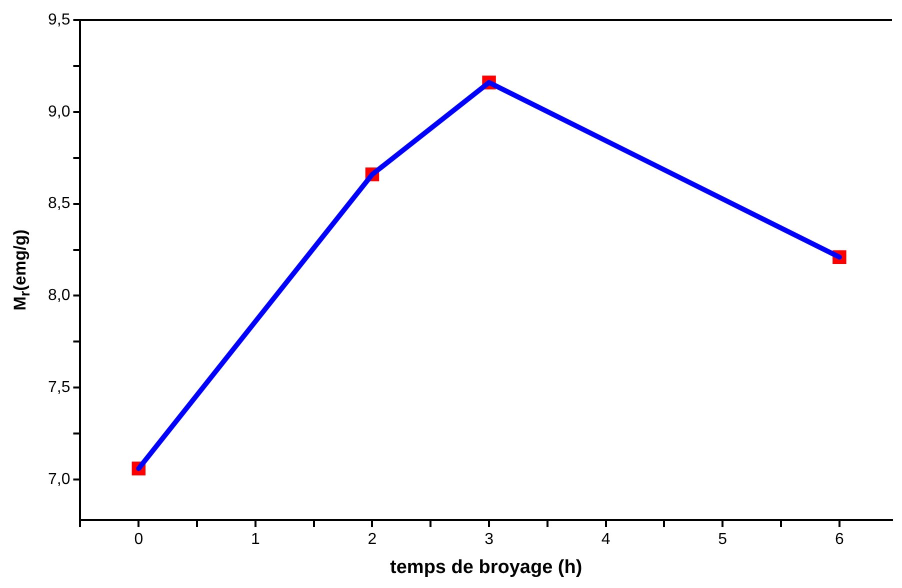 This screenshot has height=588, width=902. What do you see at coordinates (59, 387) in the screenshot?
I see `y-tick-label: 7,5` at bounding box center [59, 387].